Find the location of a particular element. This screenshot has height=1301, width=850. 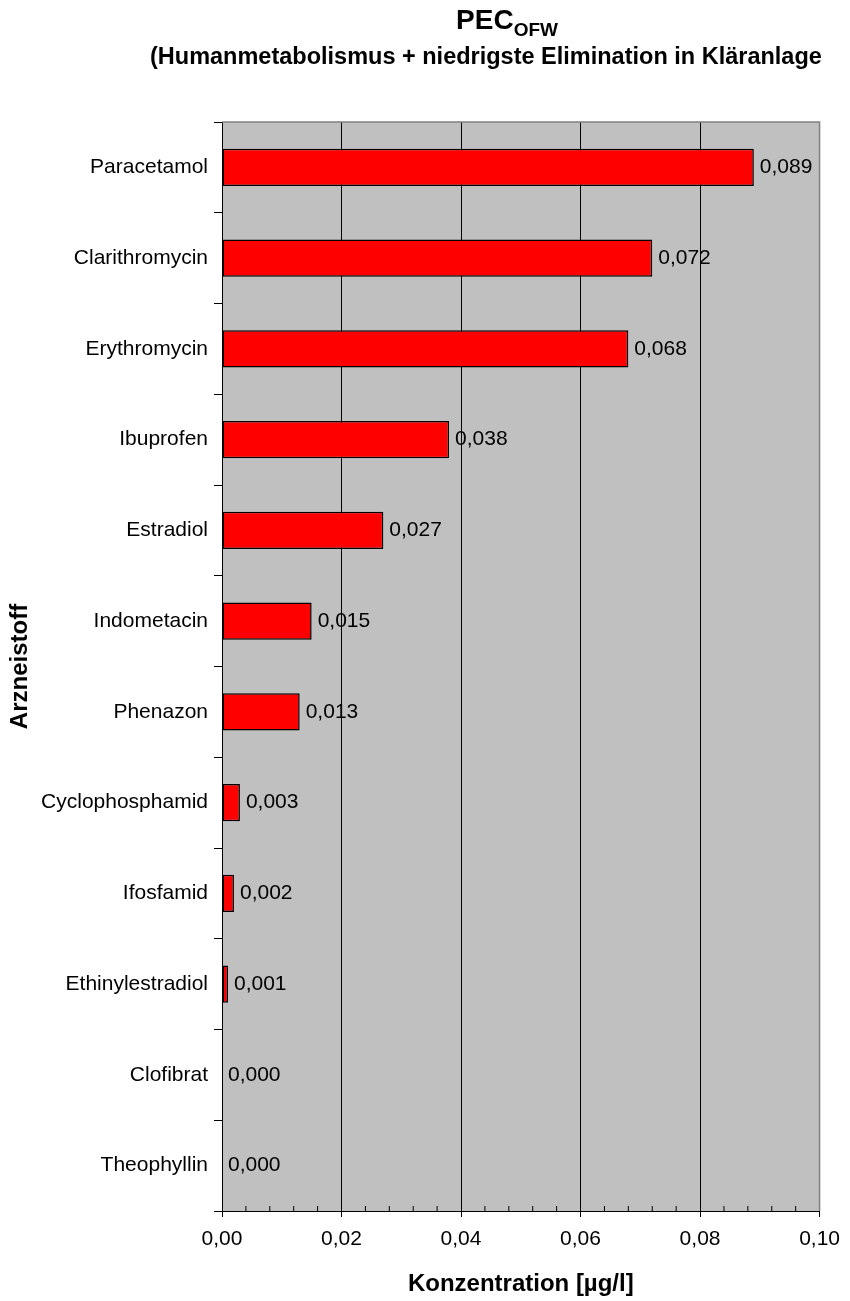

chart-title: PEC$_{OFW}$ is located at coordinates (507, 22).